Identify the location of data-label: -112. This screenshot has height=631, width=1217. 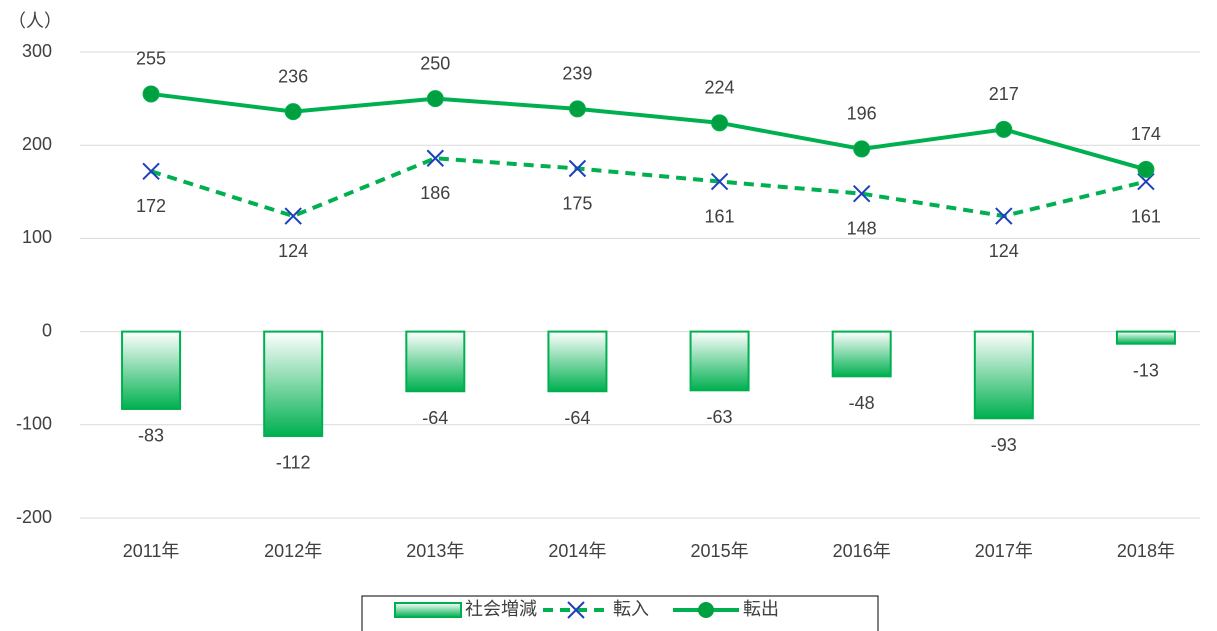
(293, 463).